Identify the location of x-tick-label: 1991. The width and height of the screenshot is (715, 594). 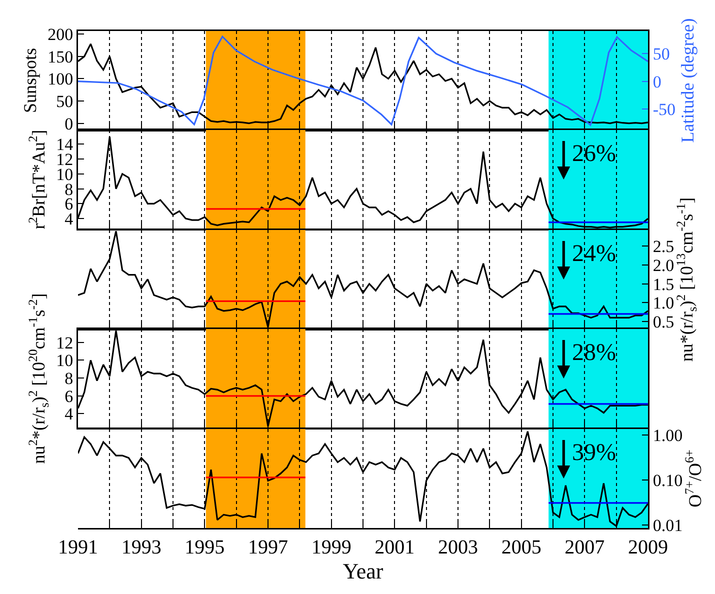
(78, 547).